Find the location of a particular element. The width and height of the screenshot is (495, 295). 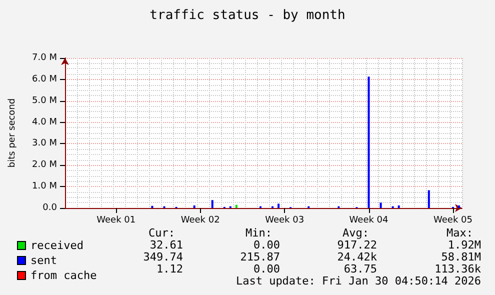

legend-label: received is located at coordinates (57, 245).